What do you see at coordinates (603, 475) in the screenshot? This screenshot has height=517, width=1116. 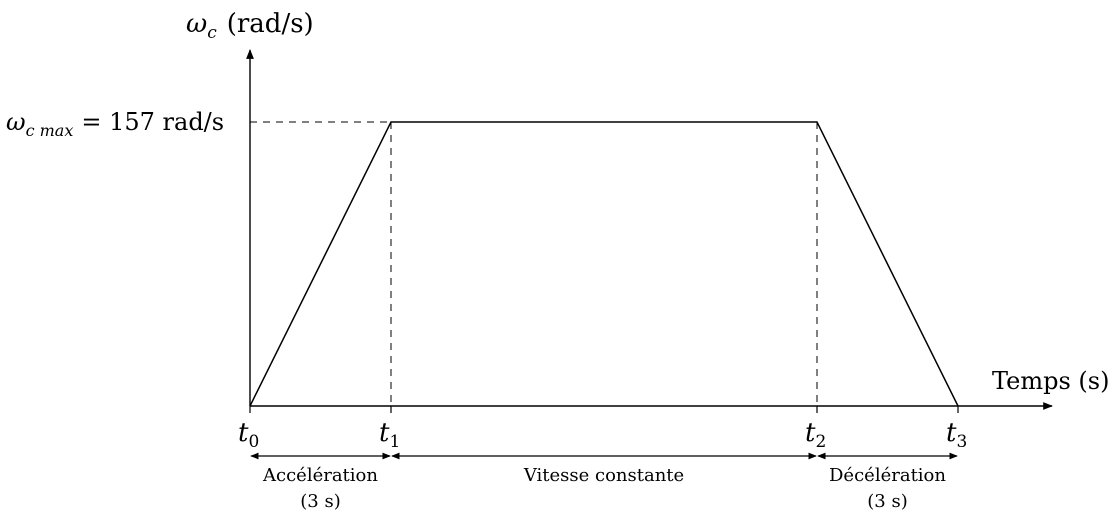 I see `phase-label-1: Vitesse constante` at bounding box center [603, 475].